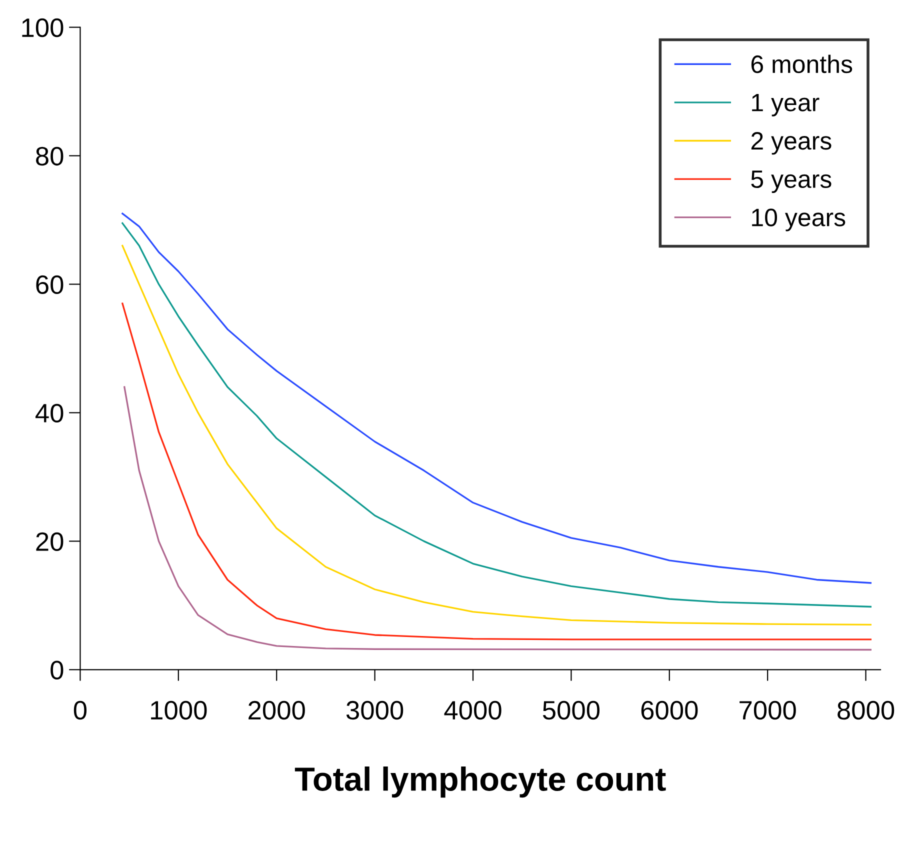  I want to click on legend-label: 10 years, so click(799, 220).